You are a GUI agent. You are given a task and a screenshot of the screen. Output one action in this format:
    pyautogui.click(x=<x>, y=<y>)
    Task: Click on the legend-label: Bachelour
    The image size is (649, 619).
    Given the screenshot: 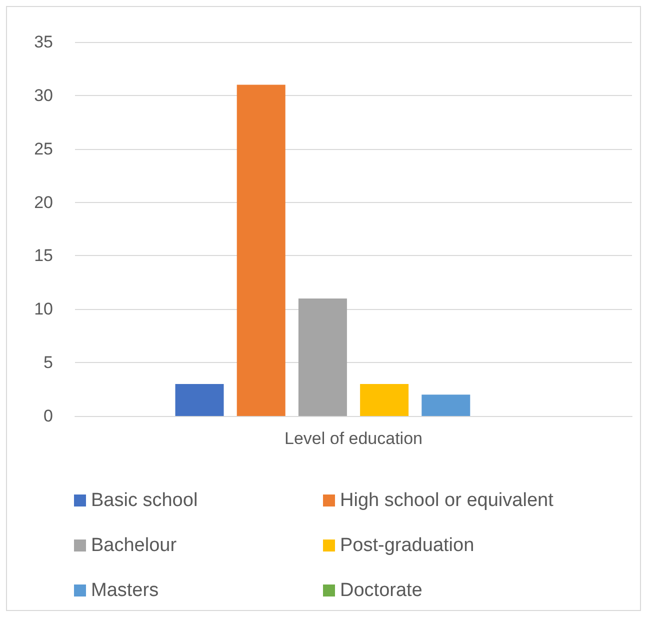 What is the action you would take?
    pyautogui.click(x=134, y=545)
    